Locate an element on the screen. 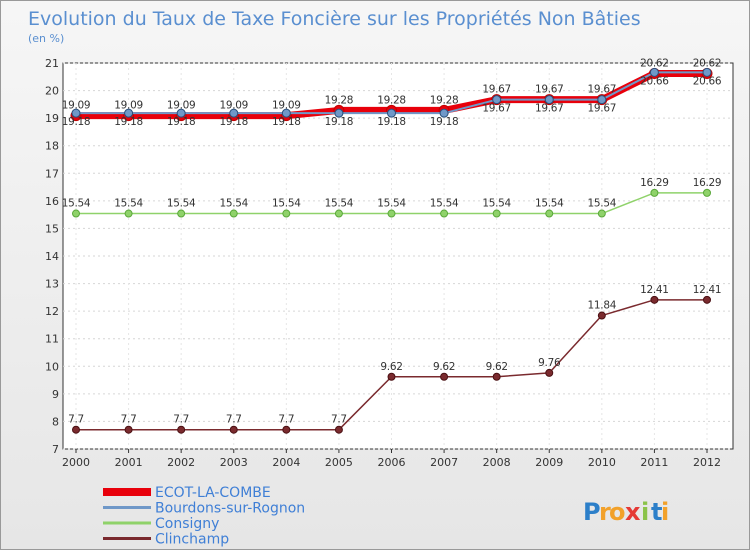 The width and height of the screenshot is (750, 551). y-tick-label: 9 is located at coordinates (55, 394).